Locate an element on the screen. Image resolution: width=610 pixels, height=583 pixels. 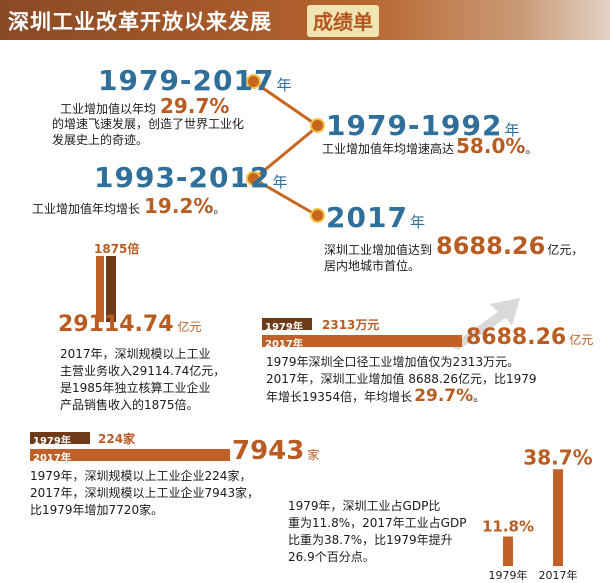
enterprises-bar-2017 is located at coordinates (130, 455).